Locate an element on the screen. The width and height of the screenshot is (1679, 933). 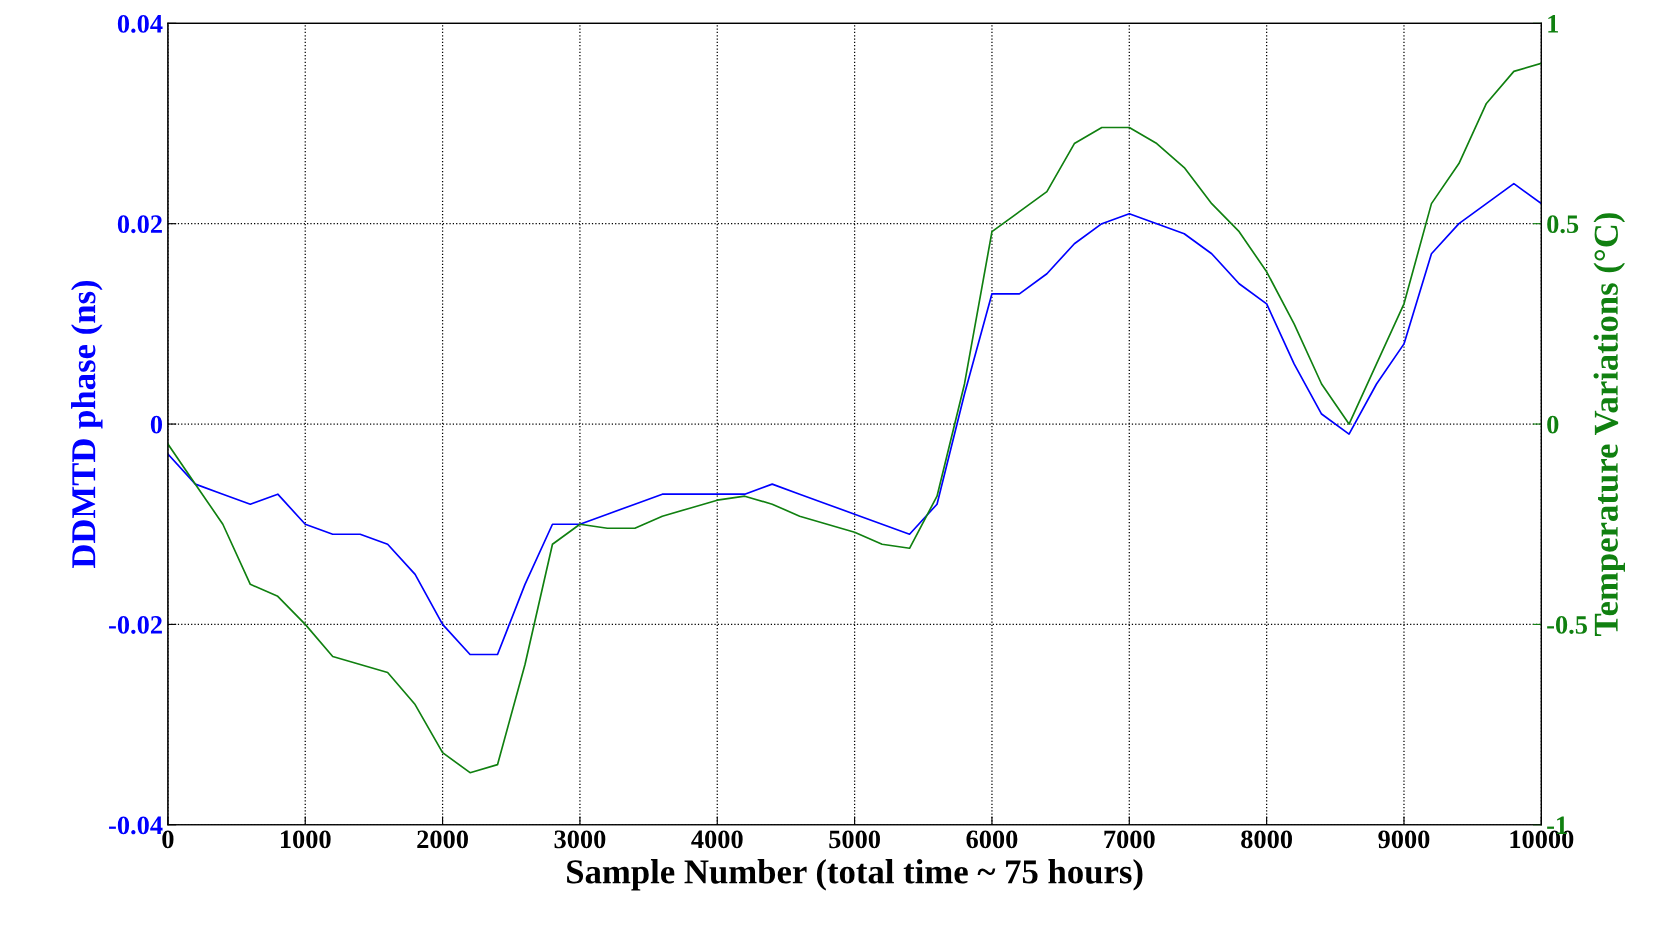
x-tick-label: 4000 is located at coordinates (717, 839).